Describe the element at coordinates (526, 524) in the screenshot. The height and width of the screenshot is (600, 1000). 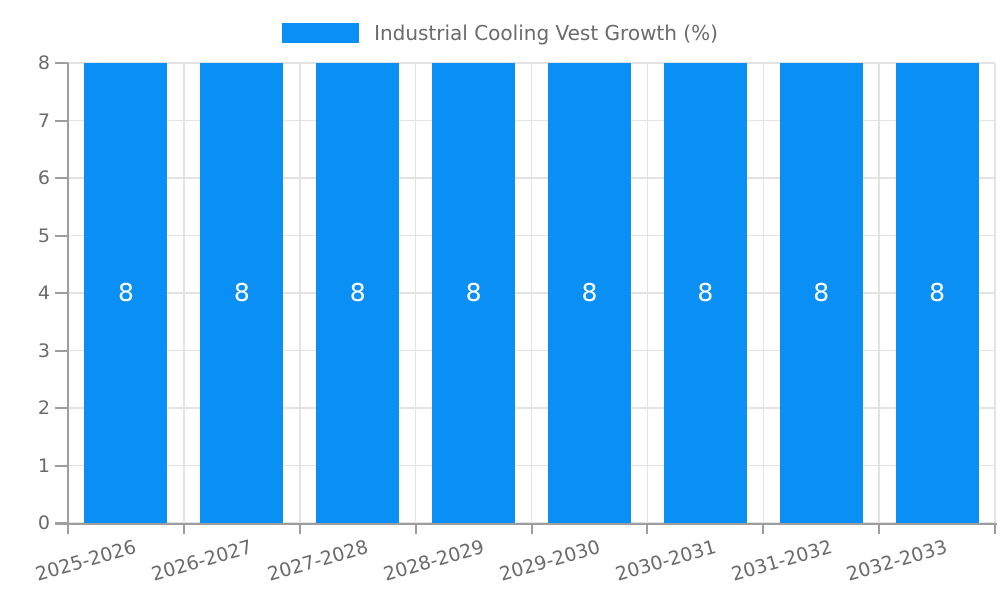
I see `x-axis-line` at that location.